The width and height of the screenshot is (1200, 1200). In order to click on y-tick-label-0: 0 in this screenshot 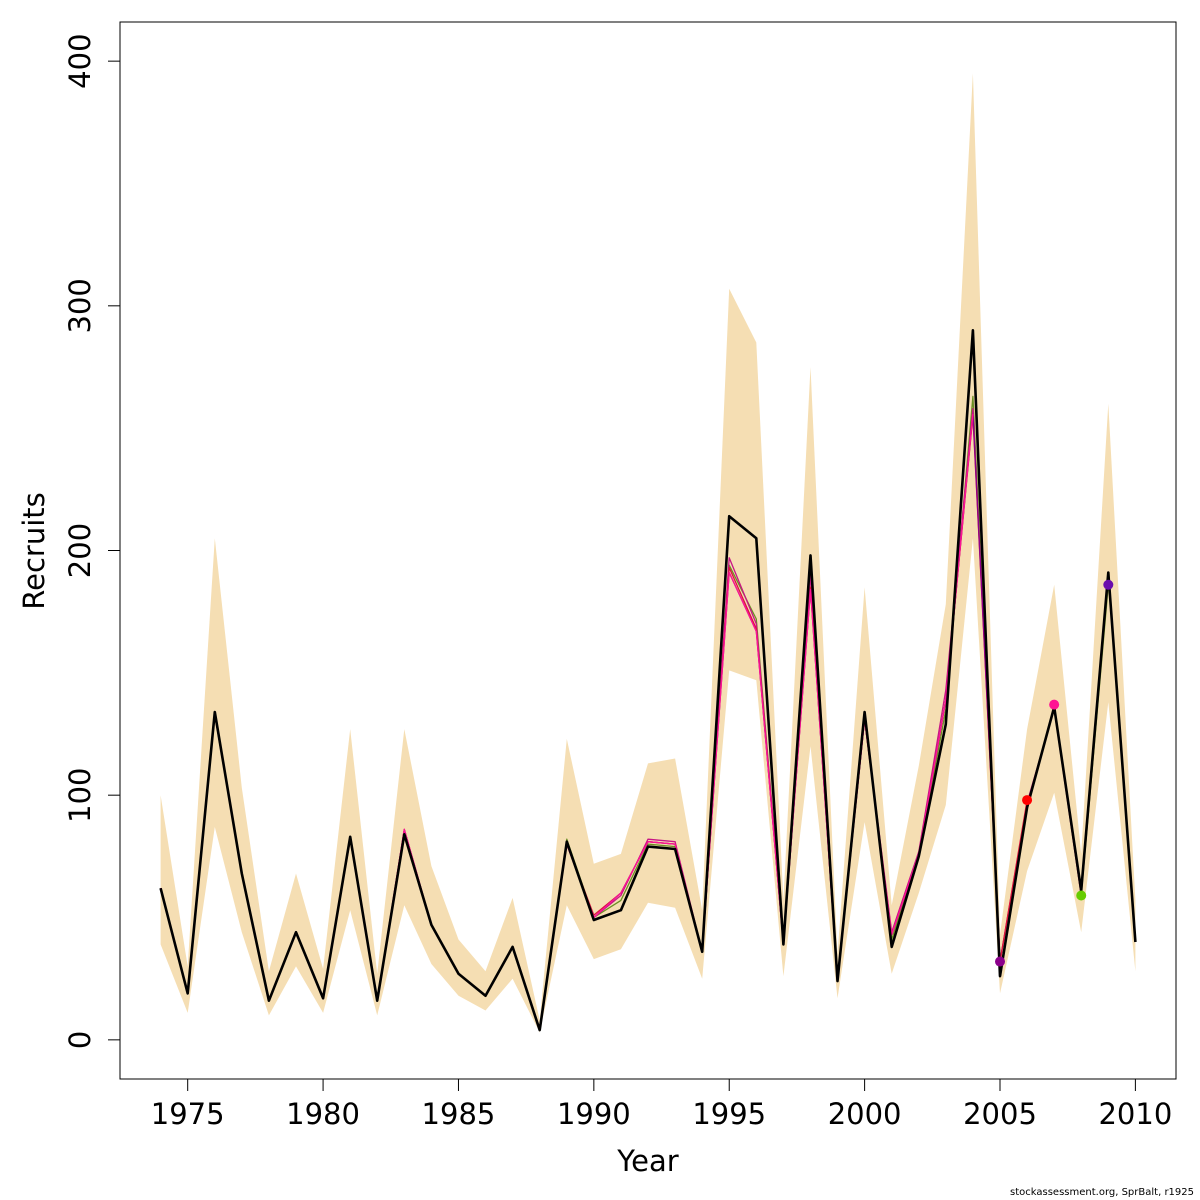, I will do `click(80, 1040)`.